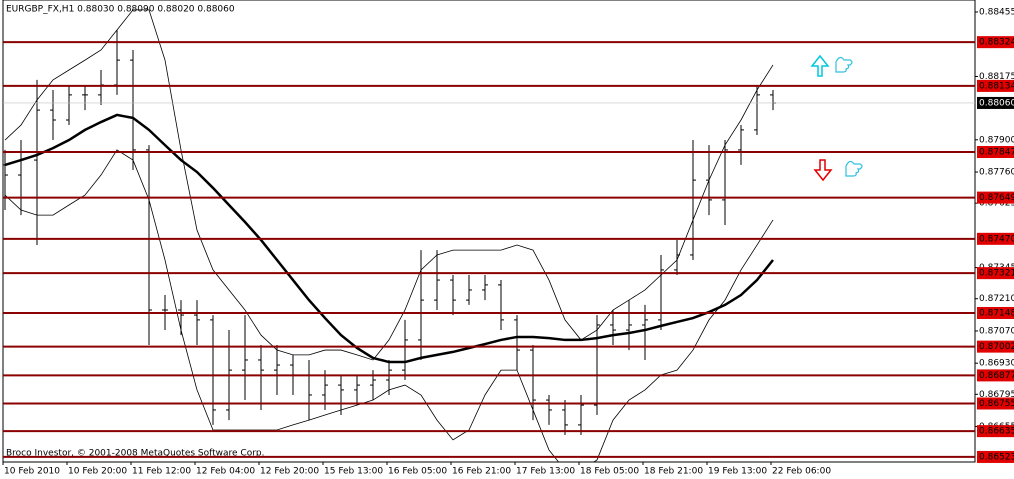 The width and height of the screenshot is (1014, 479). Describe the element at coordinates (996, 331) in the screenshot. I see `y-tick-label: 0.87070` at that location.